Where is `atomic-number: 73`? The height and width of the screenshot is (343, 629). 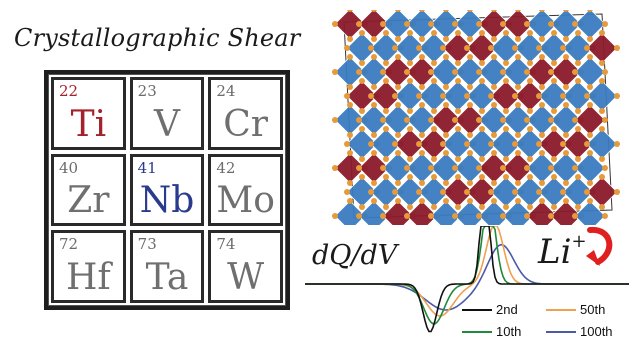
atomic-number: 73 is located at coordinates (147, 244).